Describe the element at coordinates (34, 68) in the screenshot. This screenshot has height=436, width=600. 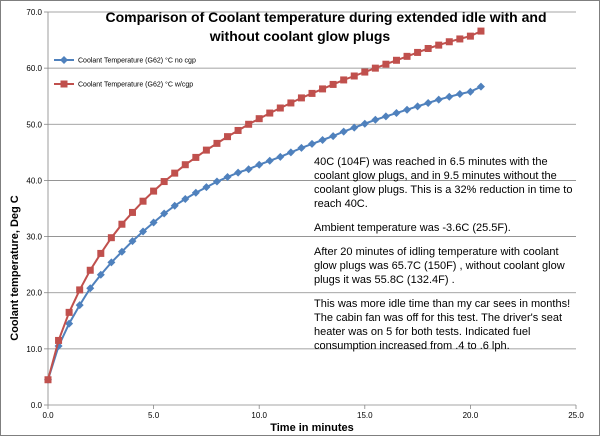
I see `y-tick-label: 60.0` at that location.